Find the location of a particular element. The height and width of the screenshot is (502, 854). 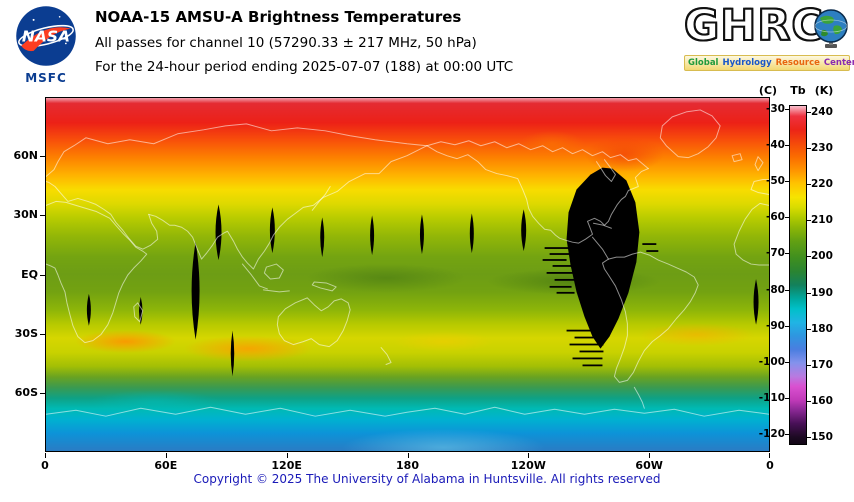

nasa-meatball-icon: NASA is located at coordinates (46, 36).